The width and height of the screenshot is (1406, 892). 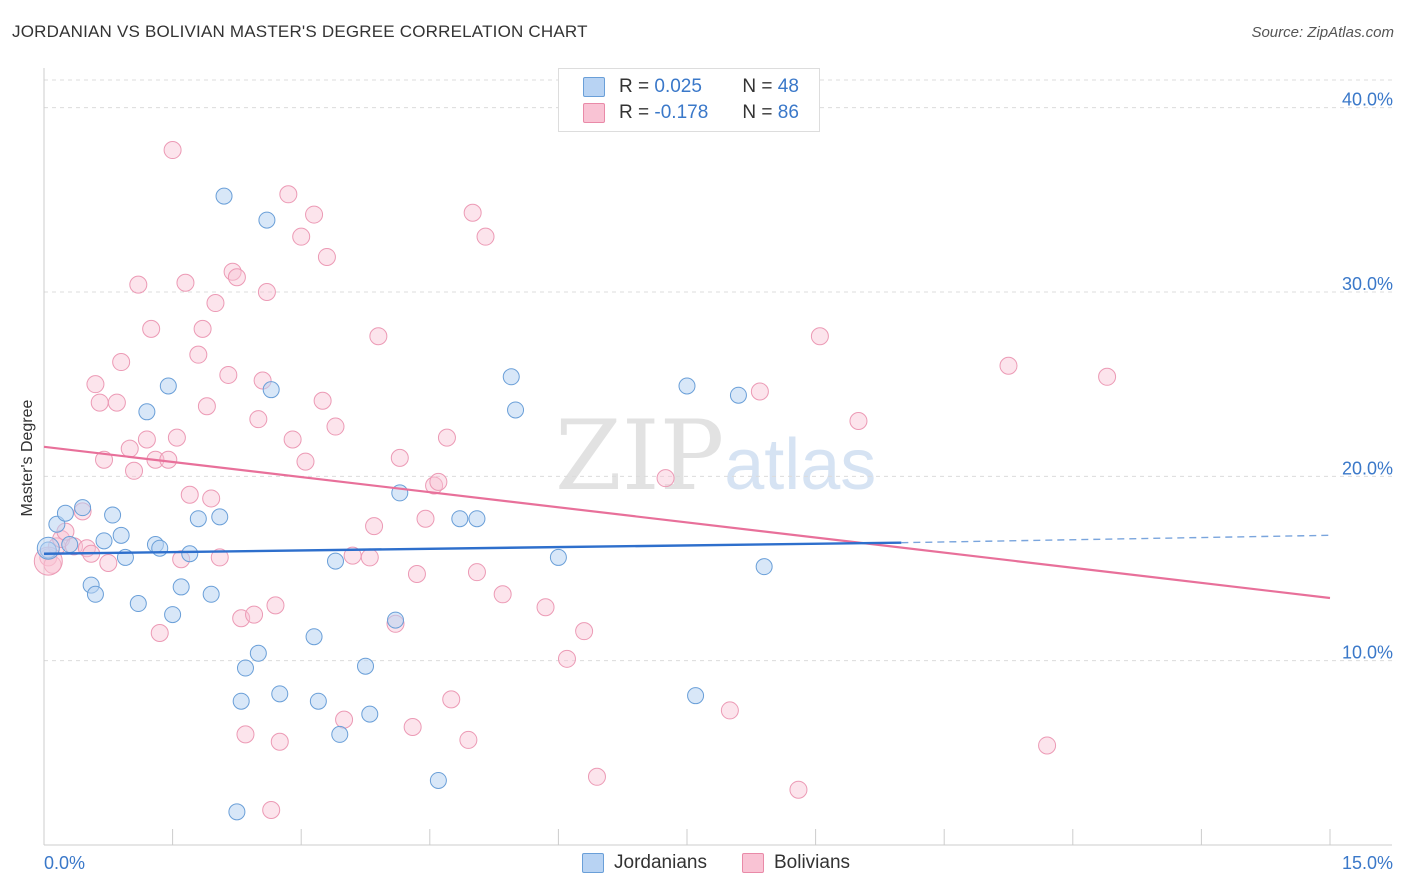 I want to click on y-tick-label: 20.0%, so click(x=1367, y=468).